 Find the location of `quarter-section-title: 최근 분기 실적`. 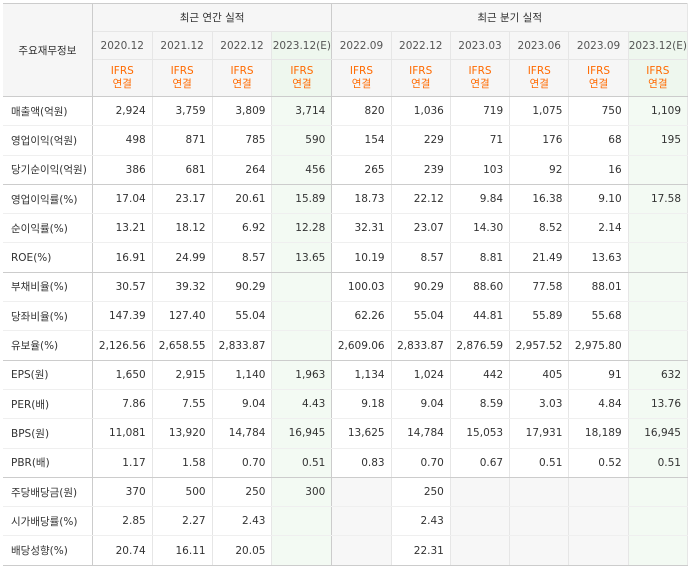

quarter-section-title: 최근 분기 실적 is located at coordinates (509, 17).